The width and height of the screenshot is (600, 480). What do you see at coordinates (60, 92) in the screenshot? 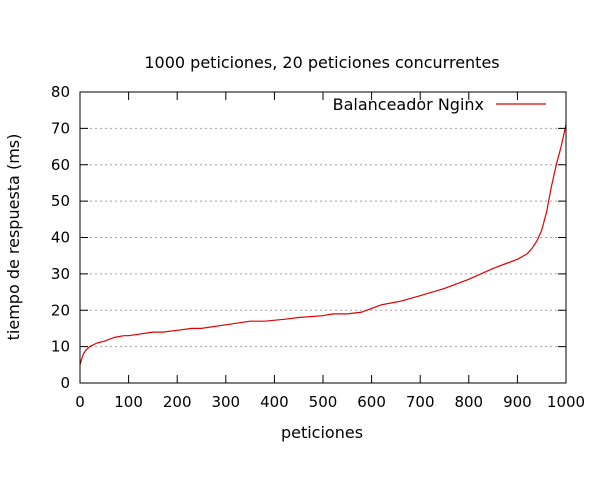
I see `y-tick-label: 80` at bounding box center [60, 92].